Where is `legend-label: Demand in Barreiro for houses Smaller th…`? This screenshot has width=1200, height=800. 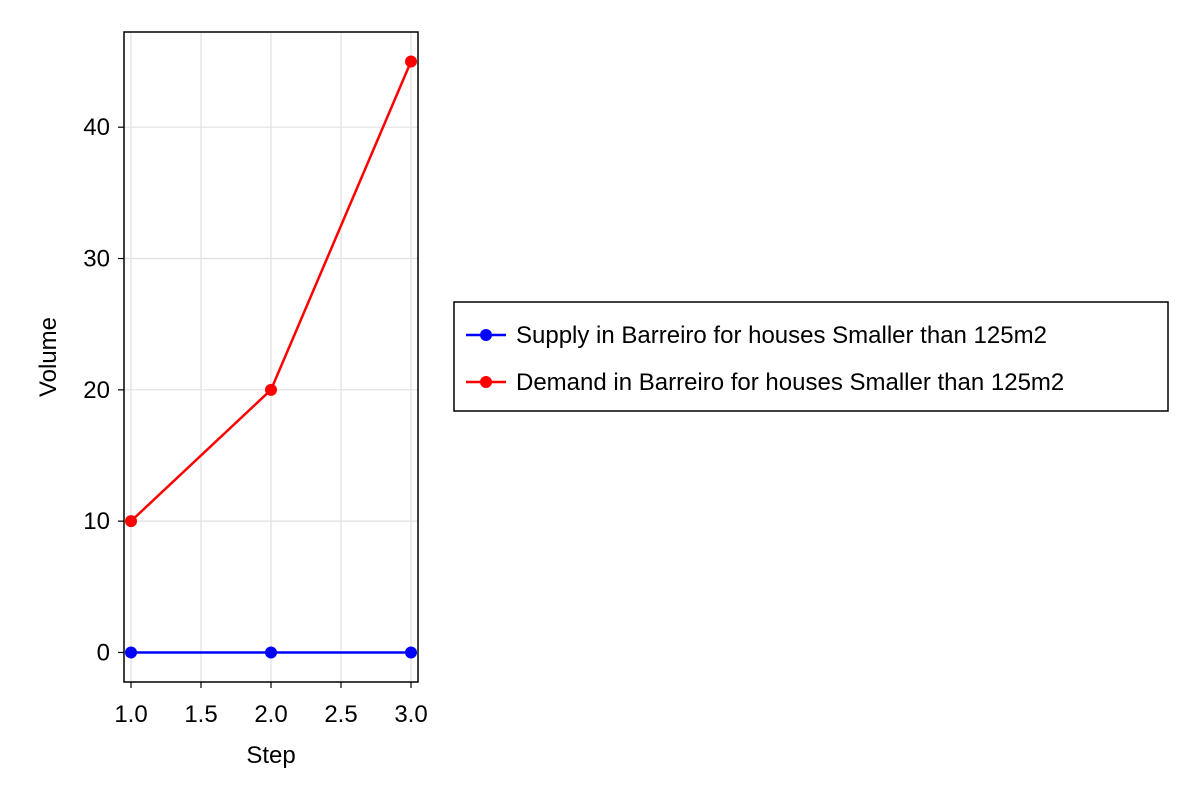 legend-label: Demand in Barreiro for houses Smaller th… is located at coordinates (790, 382).